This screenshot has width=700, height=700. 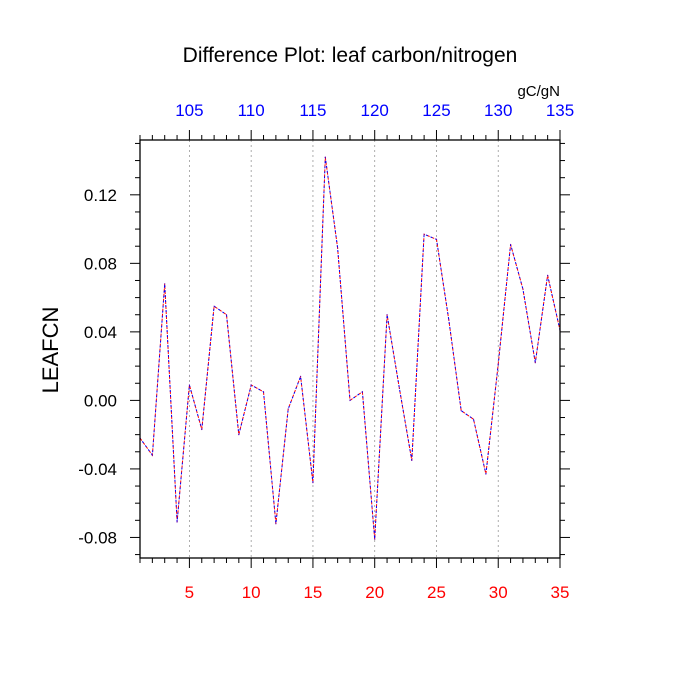 I want to click on top-tick-label: 125, so click(x=436, y=110).